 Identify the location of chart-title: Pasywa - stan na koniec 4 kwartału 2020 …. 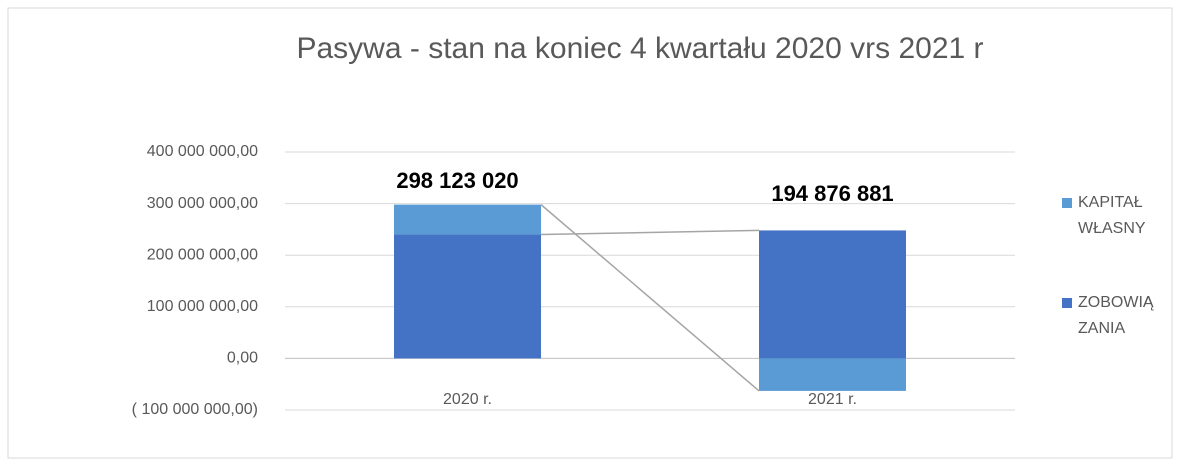
(639, 48).